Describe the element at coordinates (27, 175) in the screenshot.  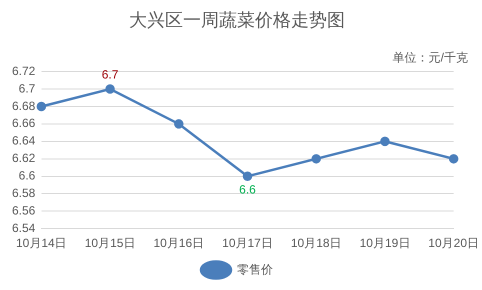
I see `y-tick-label: 6.6` at that location.